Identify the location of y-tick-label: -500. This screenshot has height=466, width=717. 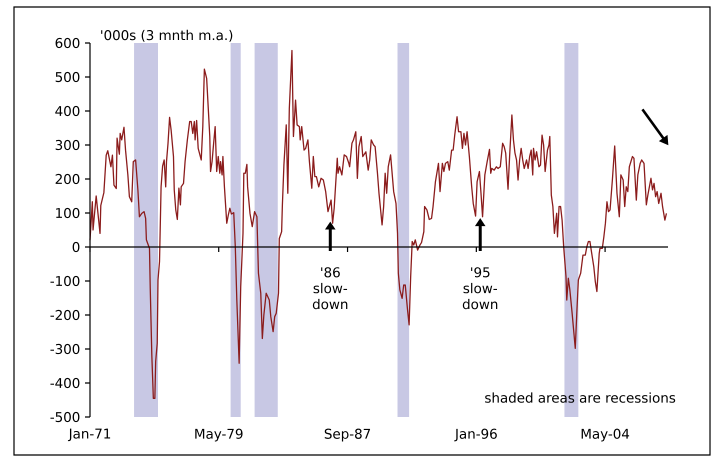
(65, 417).